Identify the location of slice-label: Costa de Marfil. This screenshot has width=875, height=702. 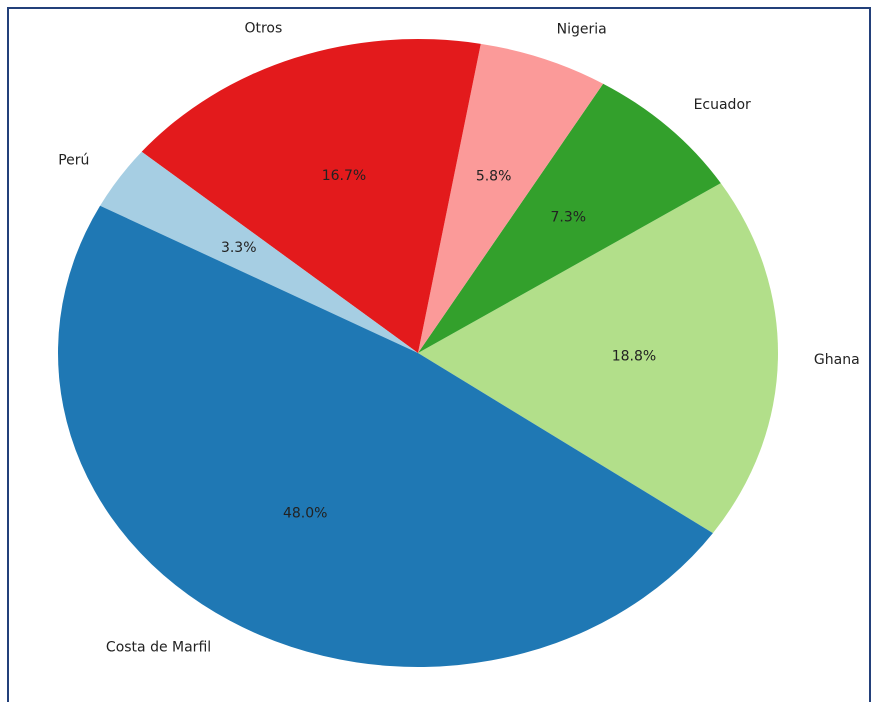
(158, 648).